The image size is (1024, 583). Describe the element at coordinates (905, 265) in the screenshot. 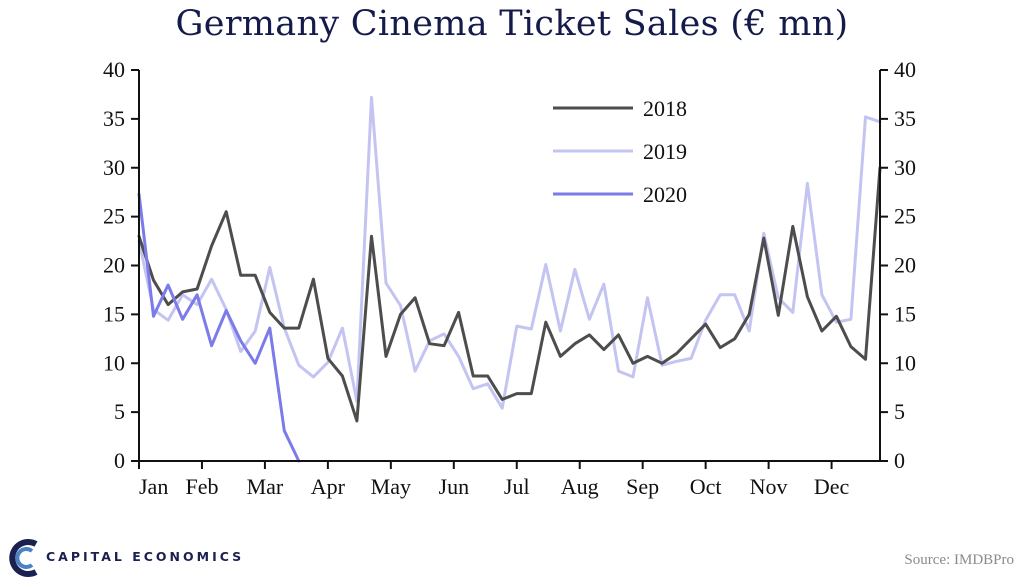

I see `right-tick-label: 20` at that location.